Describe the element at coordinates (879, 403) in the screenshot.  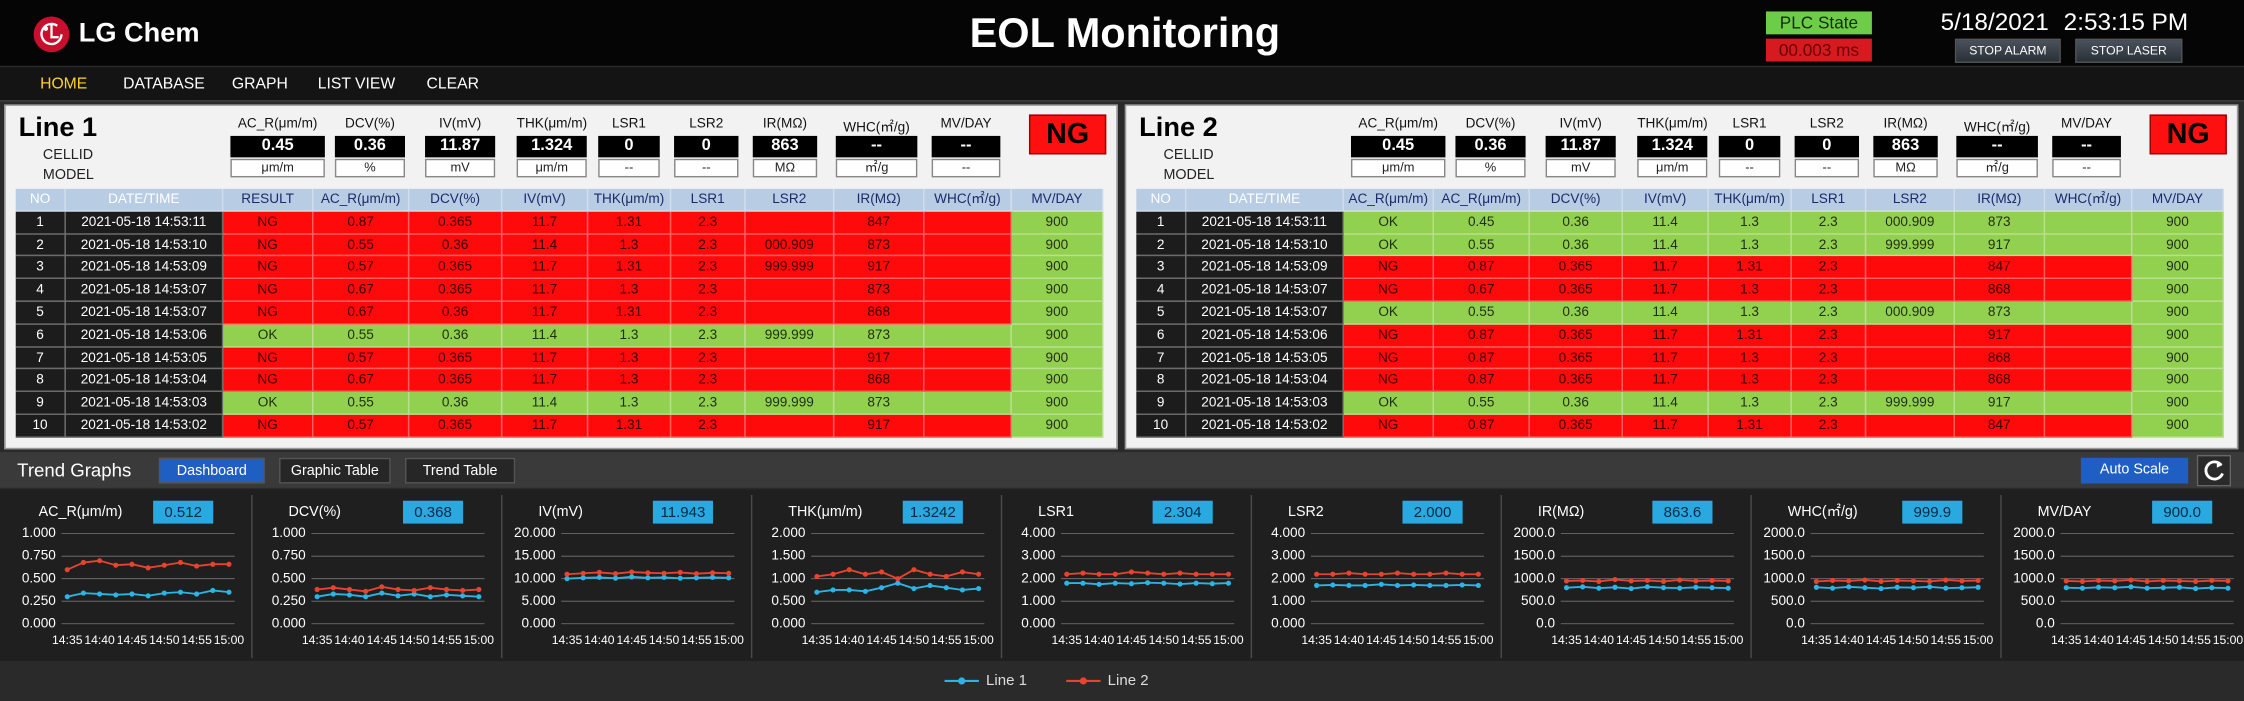
I see `table-cell: 873` at that location.